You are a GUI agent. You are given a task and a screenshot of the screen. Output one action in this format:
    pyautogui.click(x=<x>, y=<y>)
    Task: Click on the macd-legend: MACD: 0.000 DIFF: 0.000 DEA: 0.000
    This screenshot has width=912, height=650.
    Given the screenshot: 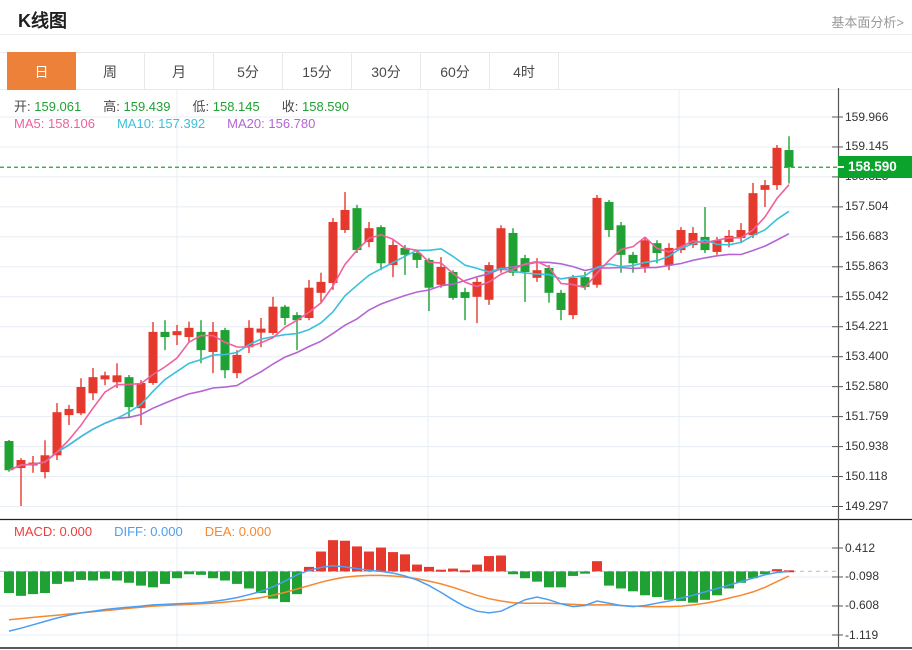 What is the action you would take?
    pyautogui.click(x=153, y=531)
    